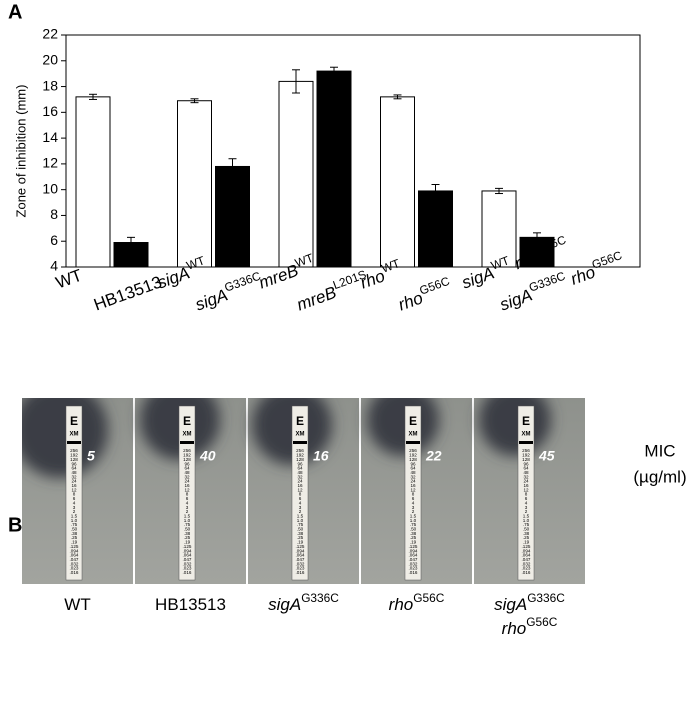  What do you see at coordinates (50, 34) in the screenshot?
I see `y-tick-label: 22` at bounding box center [50, 34].